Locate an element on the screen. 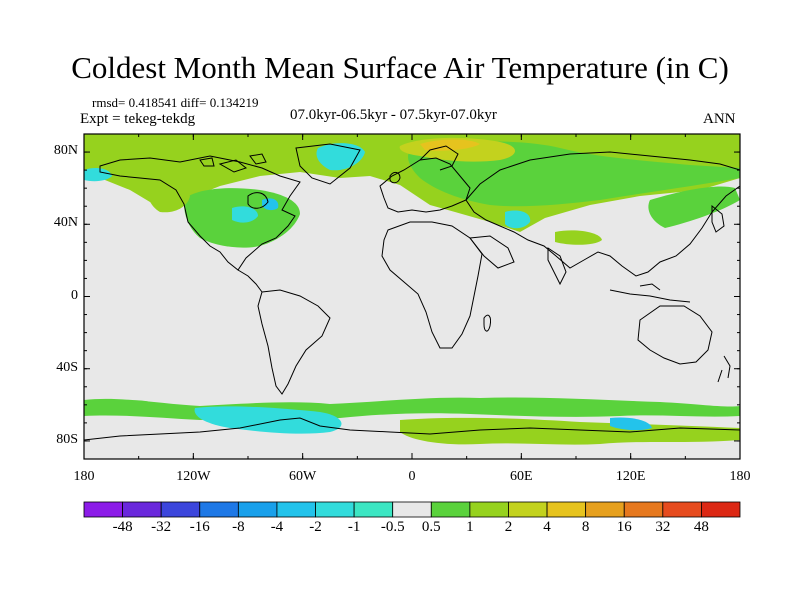  colorbar is located at coordinates (412, 509).